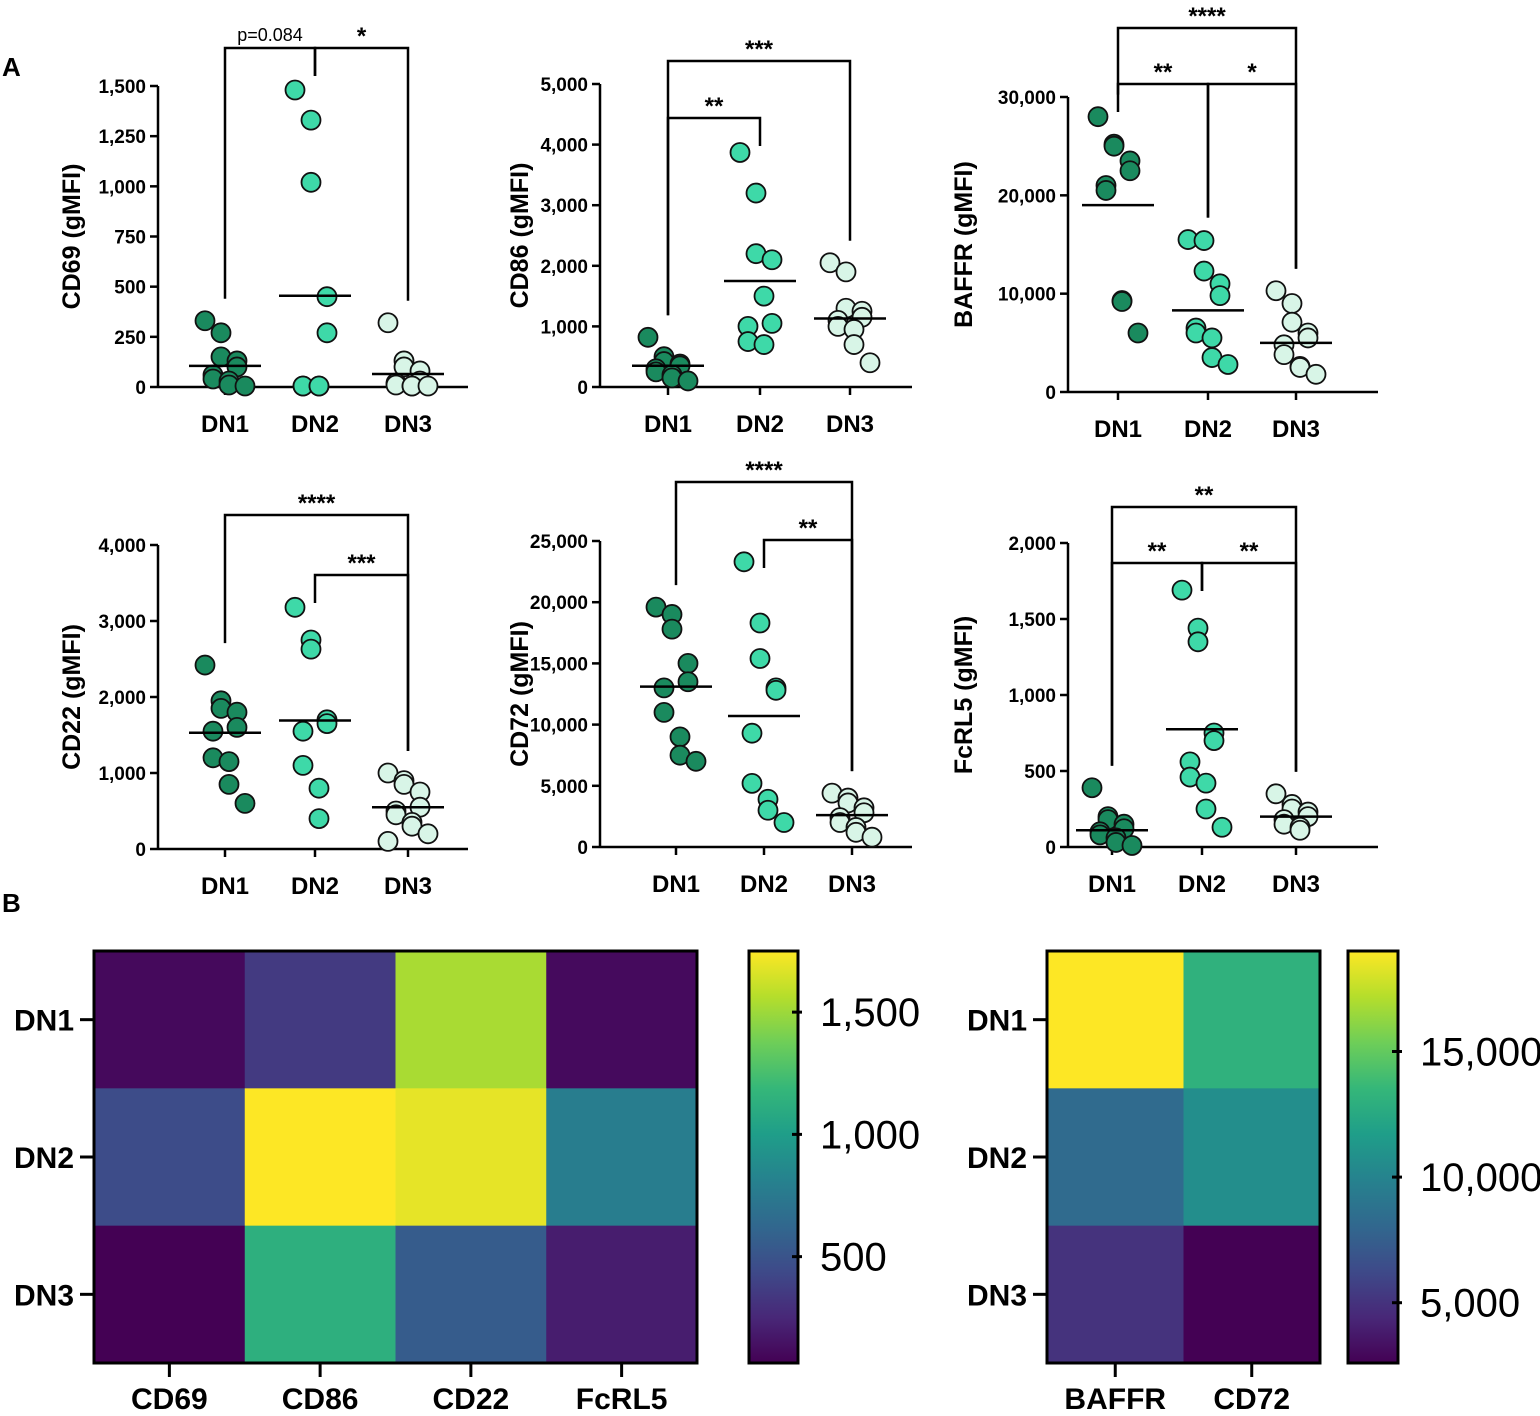 This screenshot has width=1540, height=1416. Describe the element at coordinates (169, 1399) in the screenshot. I see `column-label: CD69` at that location.